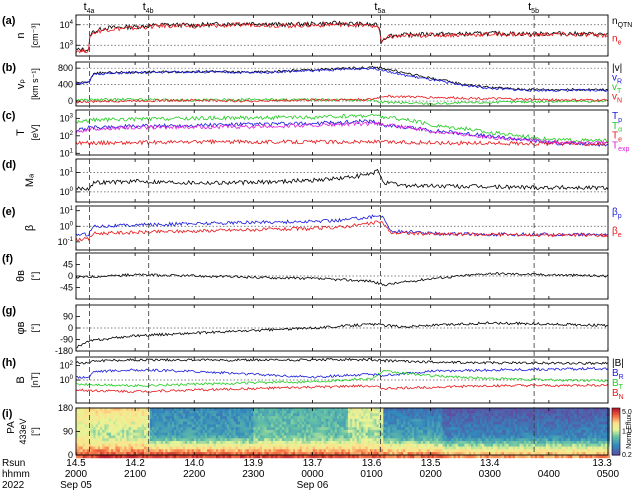 The width and height of the screenshot is (638, 490). I want to click on panel-frame, so click(342, 84).